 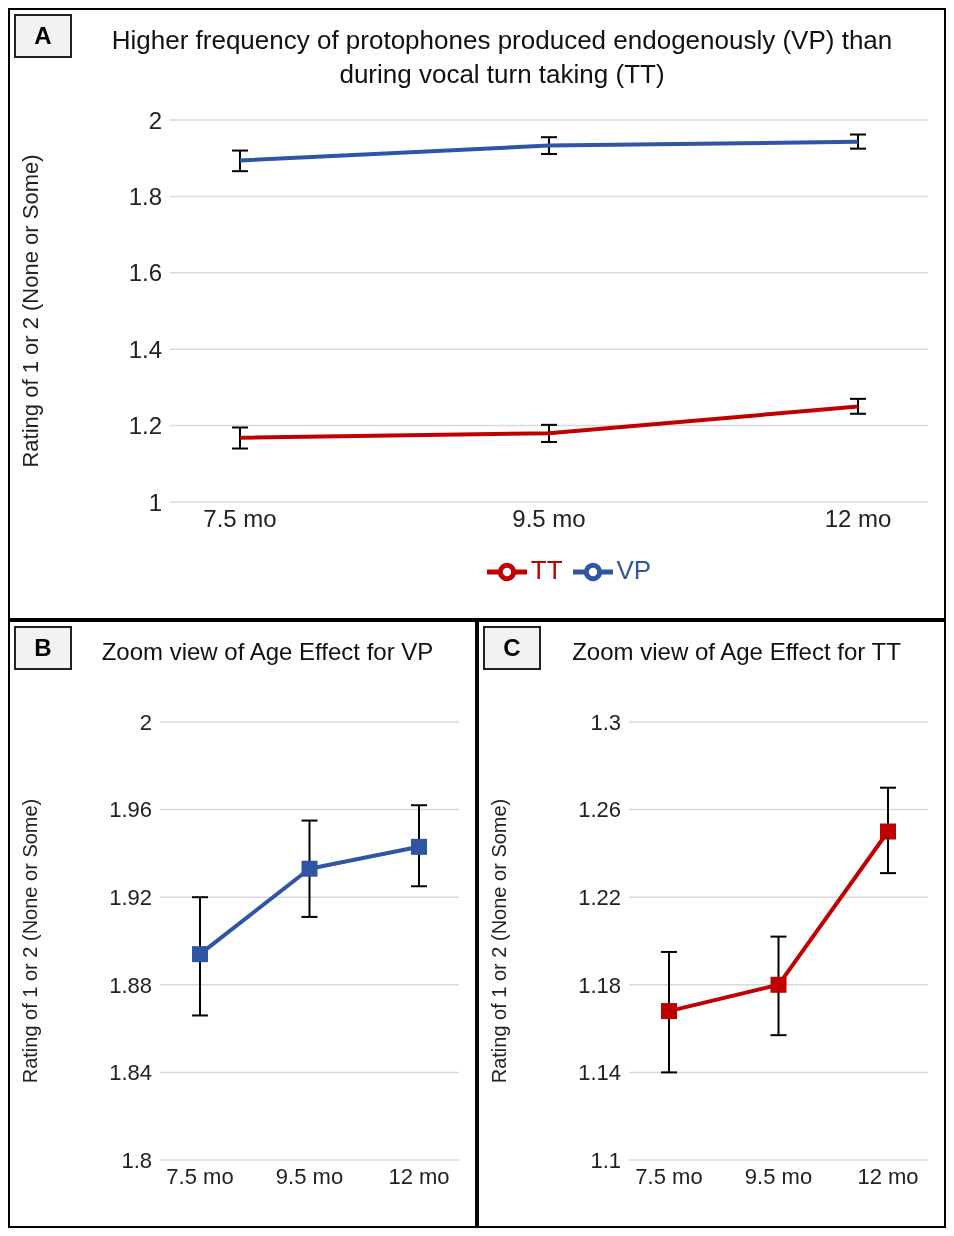 What do you see at coordinates (599, 810) in the screenshot?
I see `y-tick-label: 1.26` at bounding box center [599, 810].